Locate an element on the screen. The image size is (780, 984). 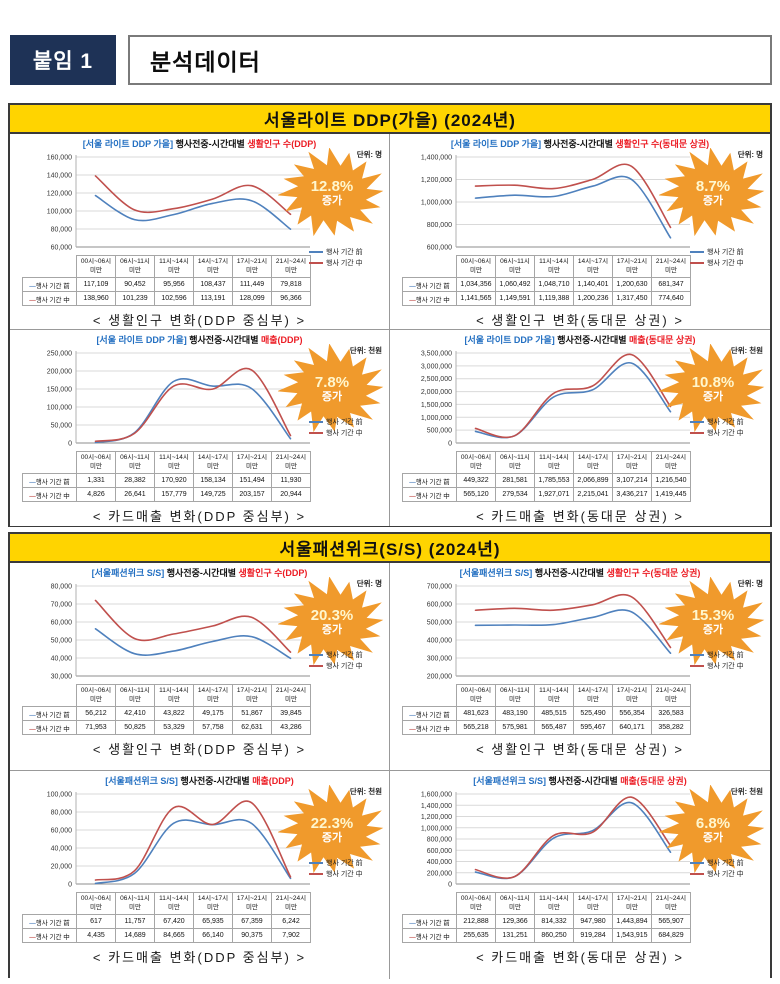
table-cell: 2,066,899 is located at coordinates (593, 480).